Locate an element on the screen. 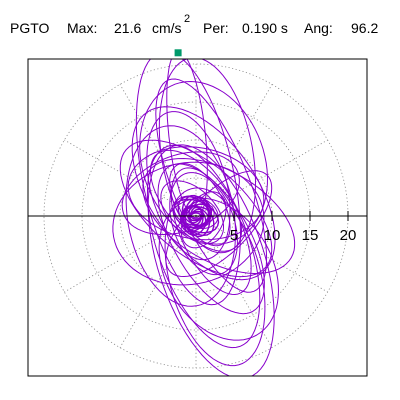 This screenshot has width=400, height=400. core-loop is located at coordinates (196, 216).